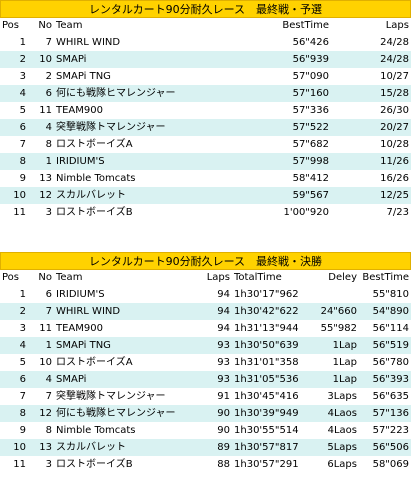  Describe the element at coordinates (332, 311) in the screenshot. I see `cell-delay: 24"660` at that location.